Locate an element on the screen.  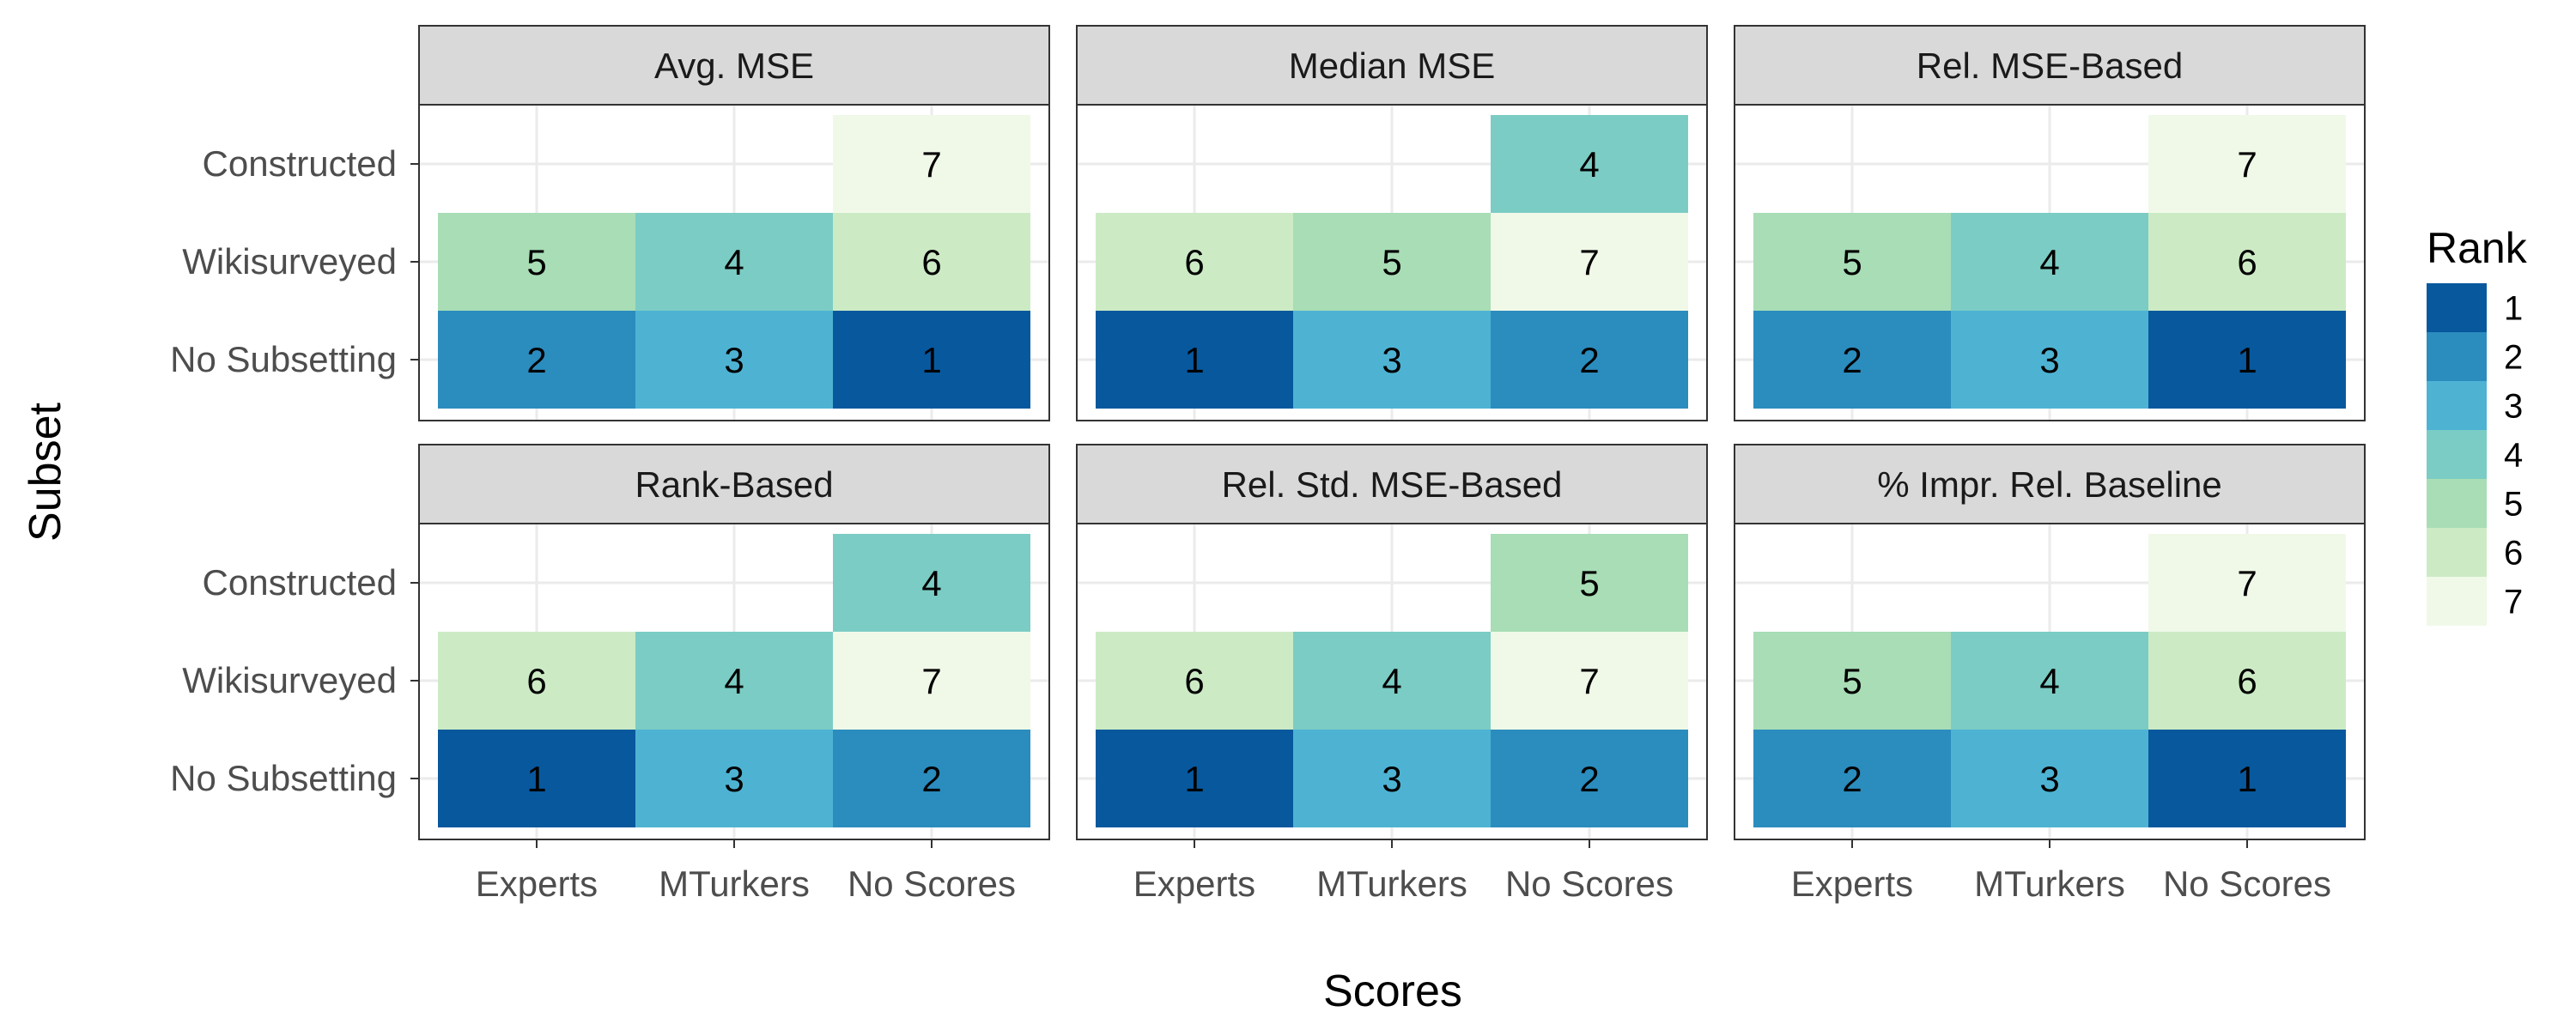
legend-title: Rank is located at coordinates (2478, 248).